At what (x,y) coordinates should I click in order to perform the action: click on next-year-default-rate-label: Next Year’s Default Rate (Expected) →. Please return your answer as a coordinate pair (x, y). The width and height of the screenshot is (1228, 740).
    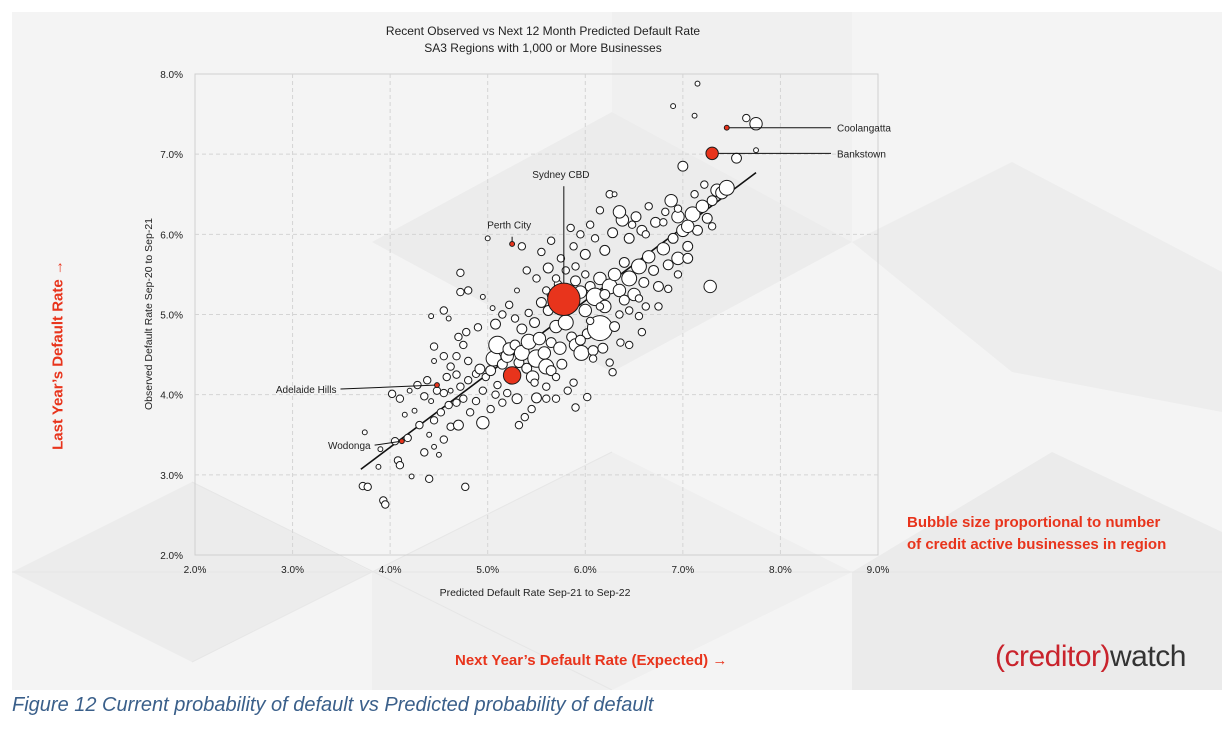
    Looking at the image, I should click on (591, 660).